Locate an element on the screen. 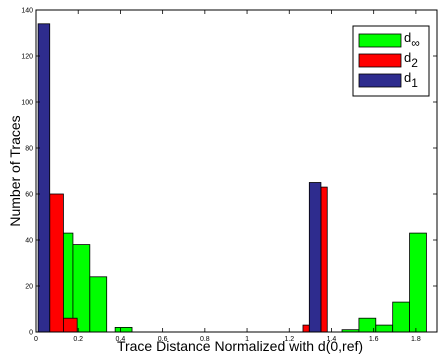 Image resolution: width=446 pixels, height=361 pixels. x-tick-label: 0.8 is located at coordinates (205, 339).